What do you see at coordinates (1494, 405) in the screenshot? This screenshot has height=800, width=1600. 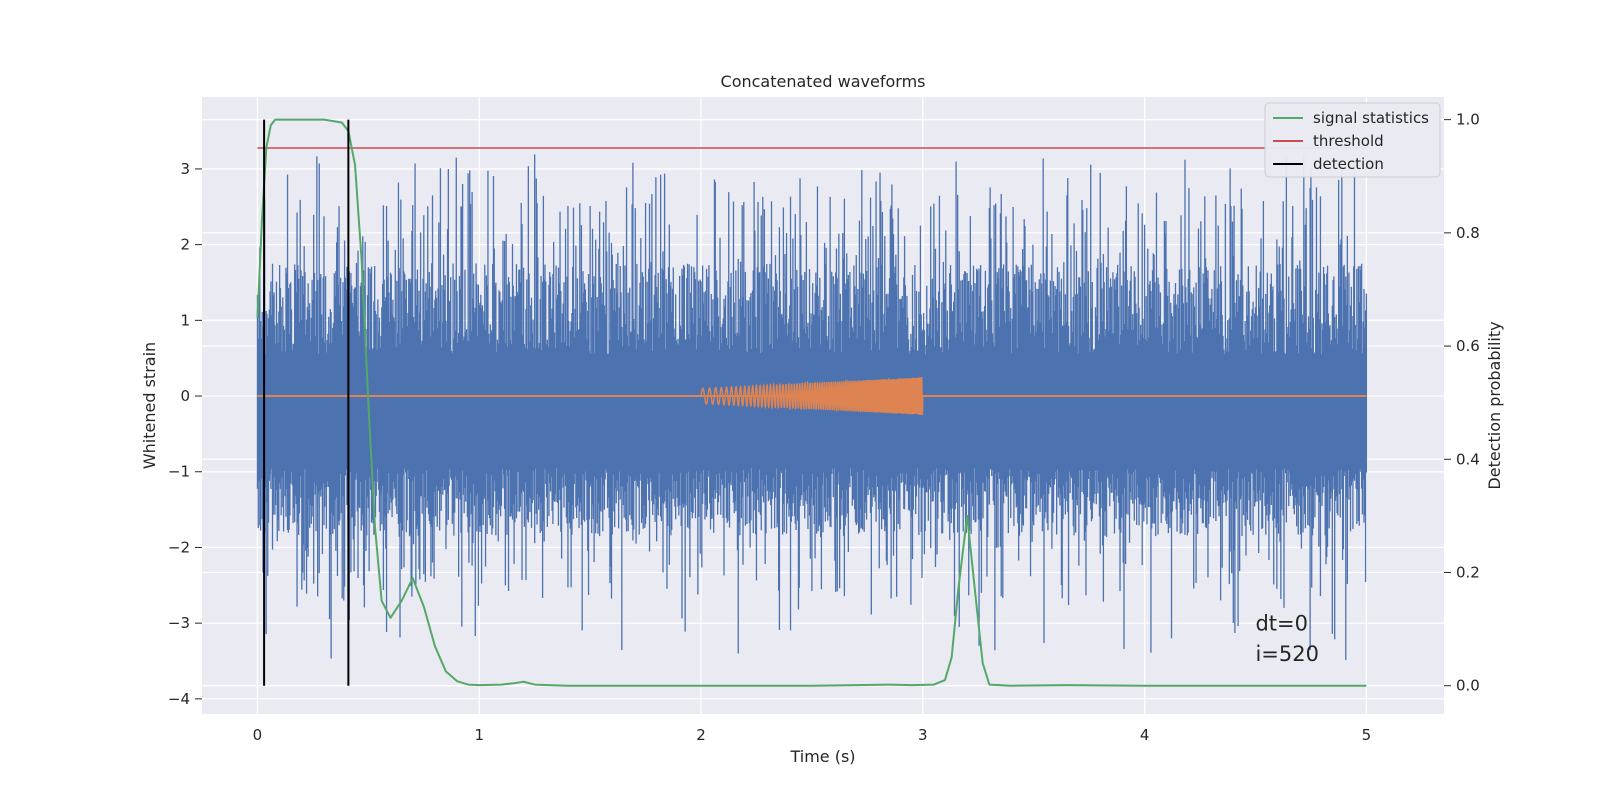 I see `y2-axis-label: Detection probability` at bounding box center [1494, 405].